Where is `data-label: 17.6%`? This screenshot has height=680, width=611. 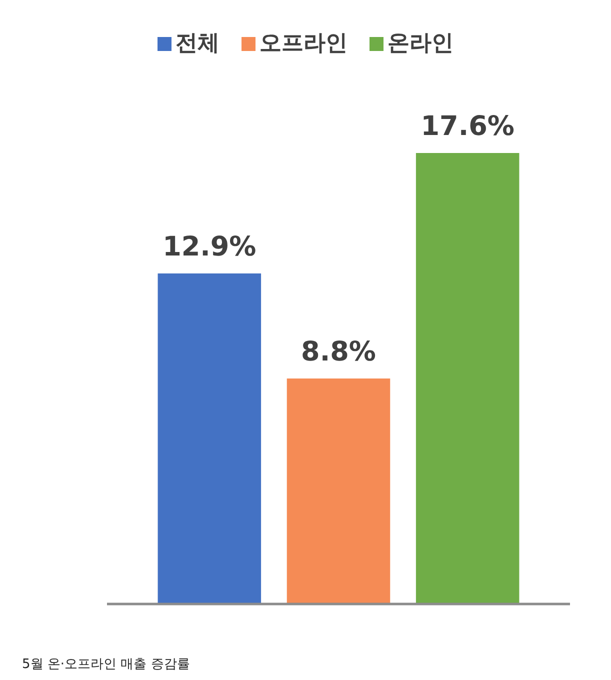
data-label: 17.6% is located at coordinates (467, 126).